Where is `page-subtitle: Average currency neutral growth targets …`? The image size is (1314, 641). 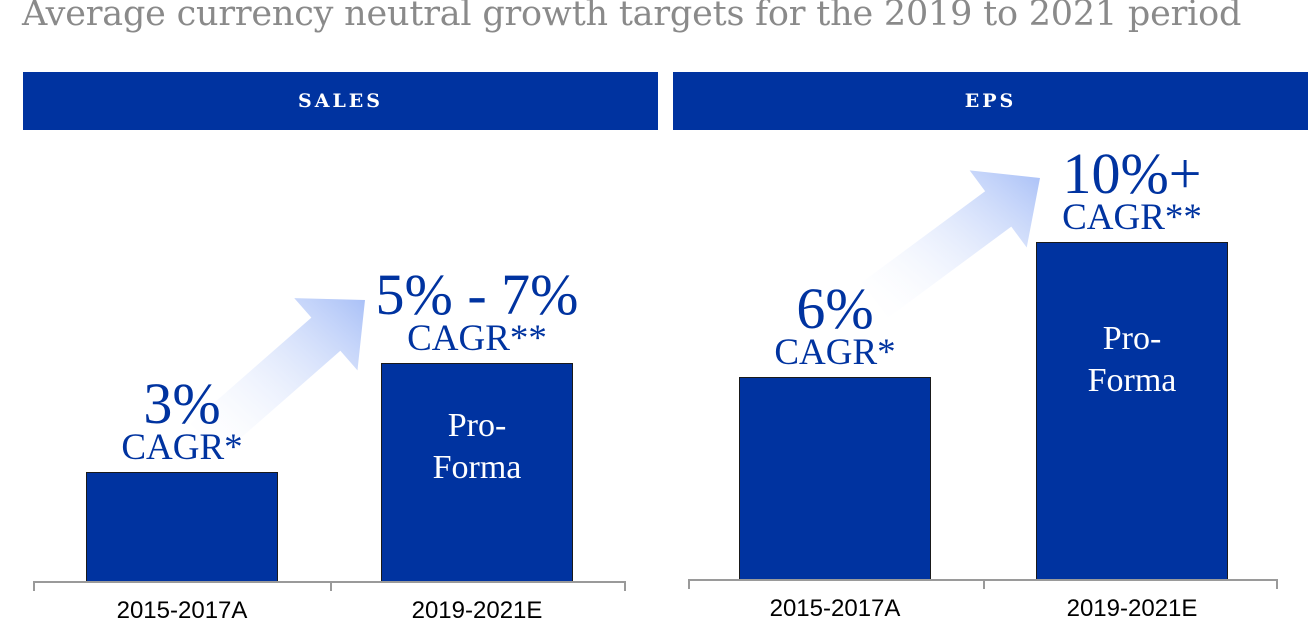 page-subtitle: Average currency neutral growth targets … is located at coordinates (632, 17).